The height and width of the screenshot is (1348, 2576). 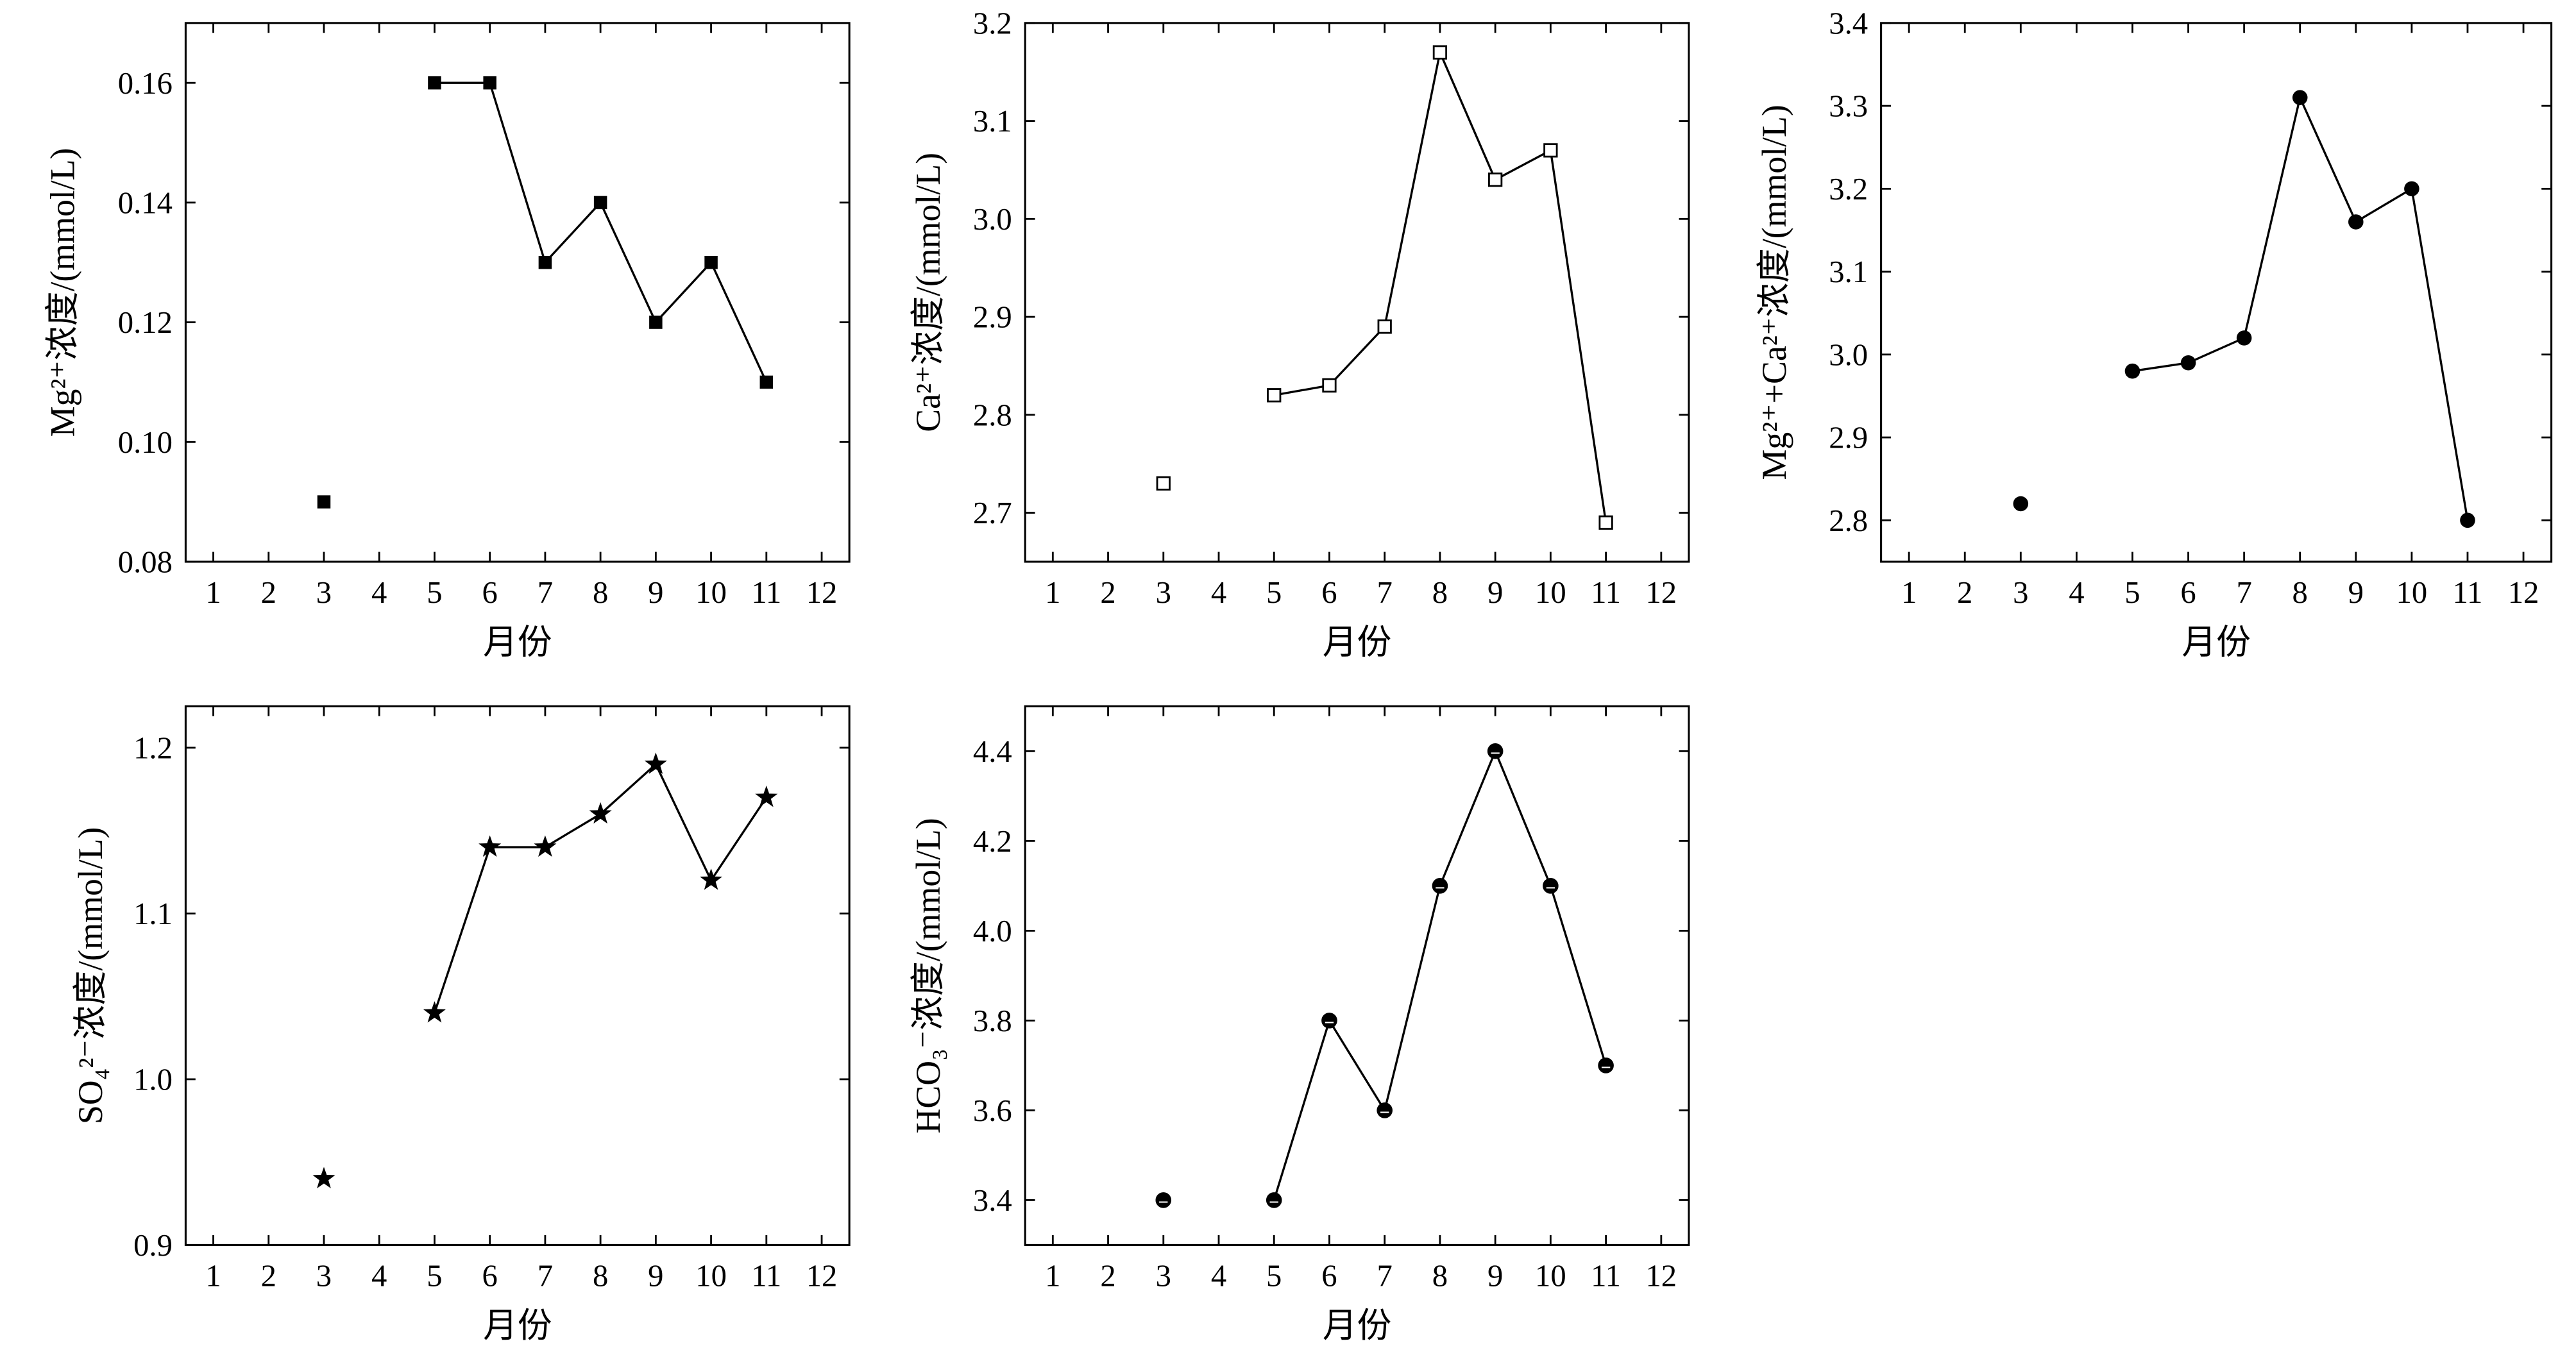 I want to click on y-tick-label: 3.1, so click(x=992, y=122).